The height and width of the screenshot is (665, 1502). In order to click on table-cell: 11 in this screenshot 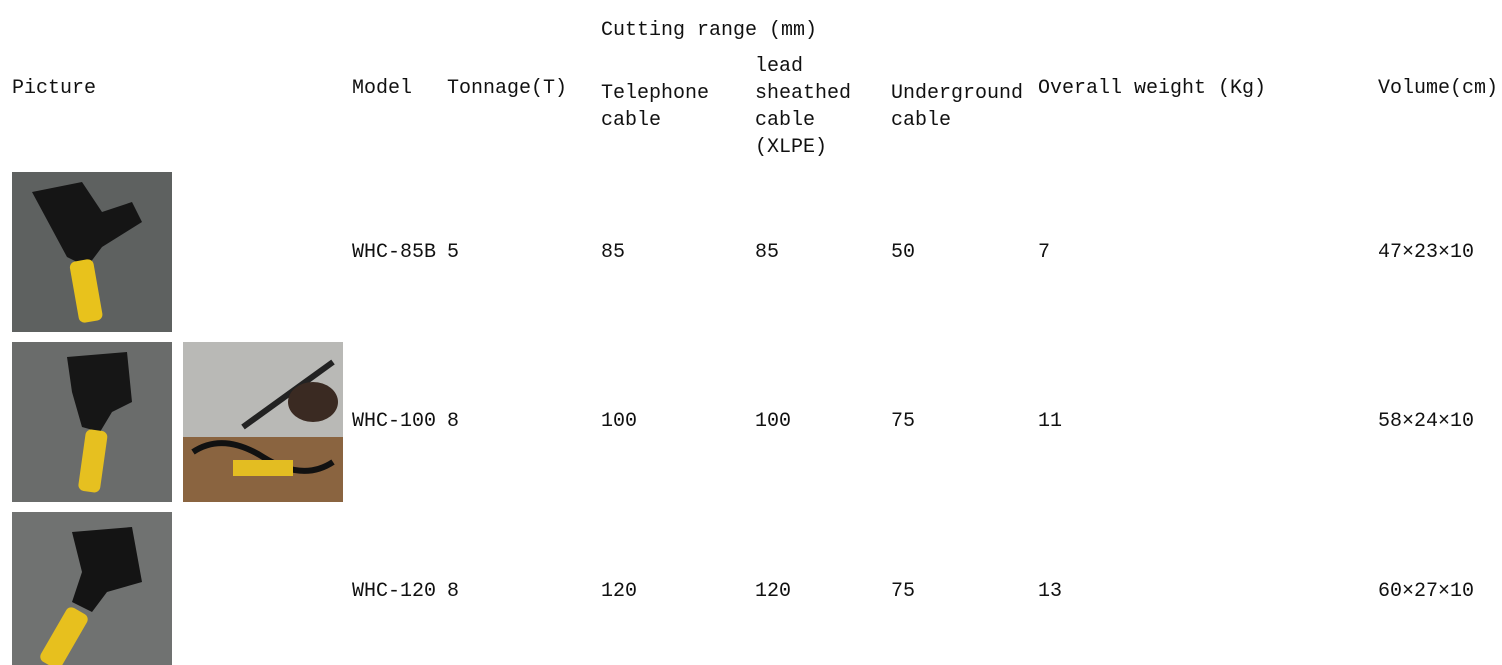, I will do `click(1050, 421)`.